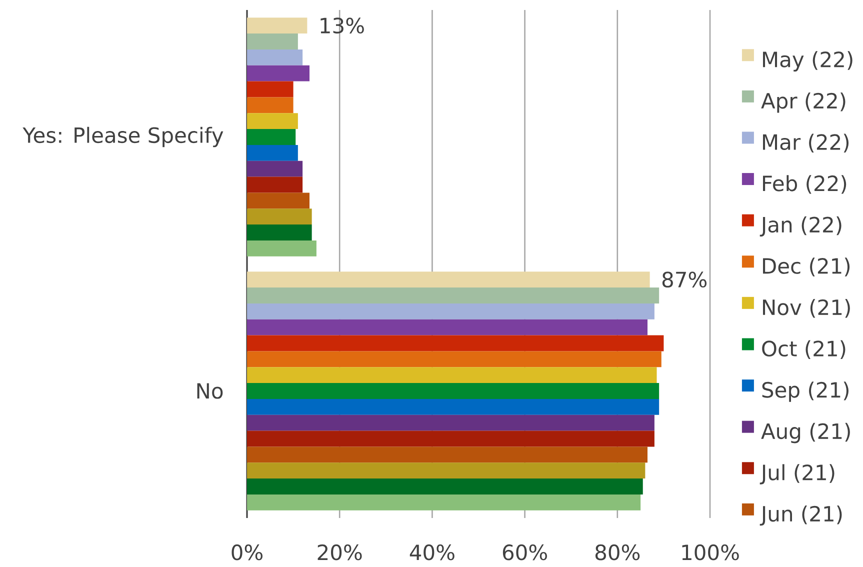 This screenshot has height=567, width=863. What do you see at coordinates (432, 552) in the screenshot?
I see `x-tick-label: 40%` at bounding box center [432, 552].